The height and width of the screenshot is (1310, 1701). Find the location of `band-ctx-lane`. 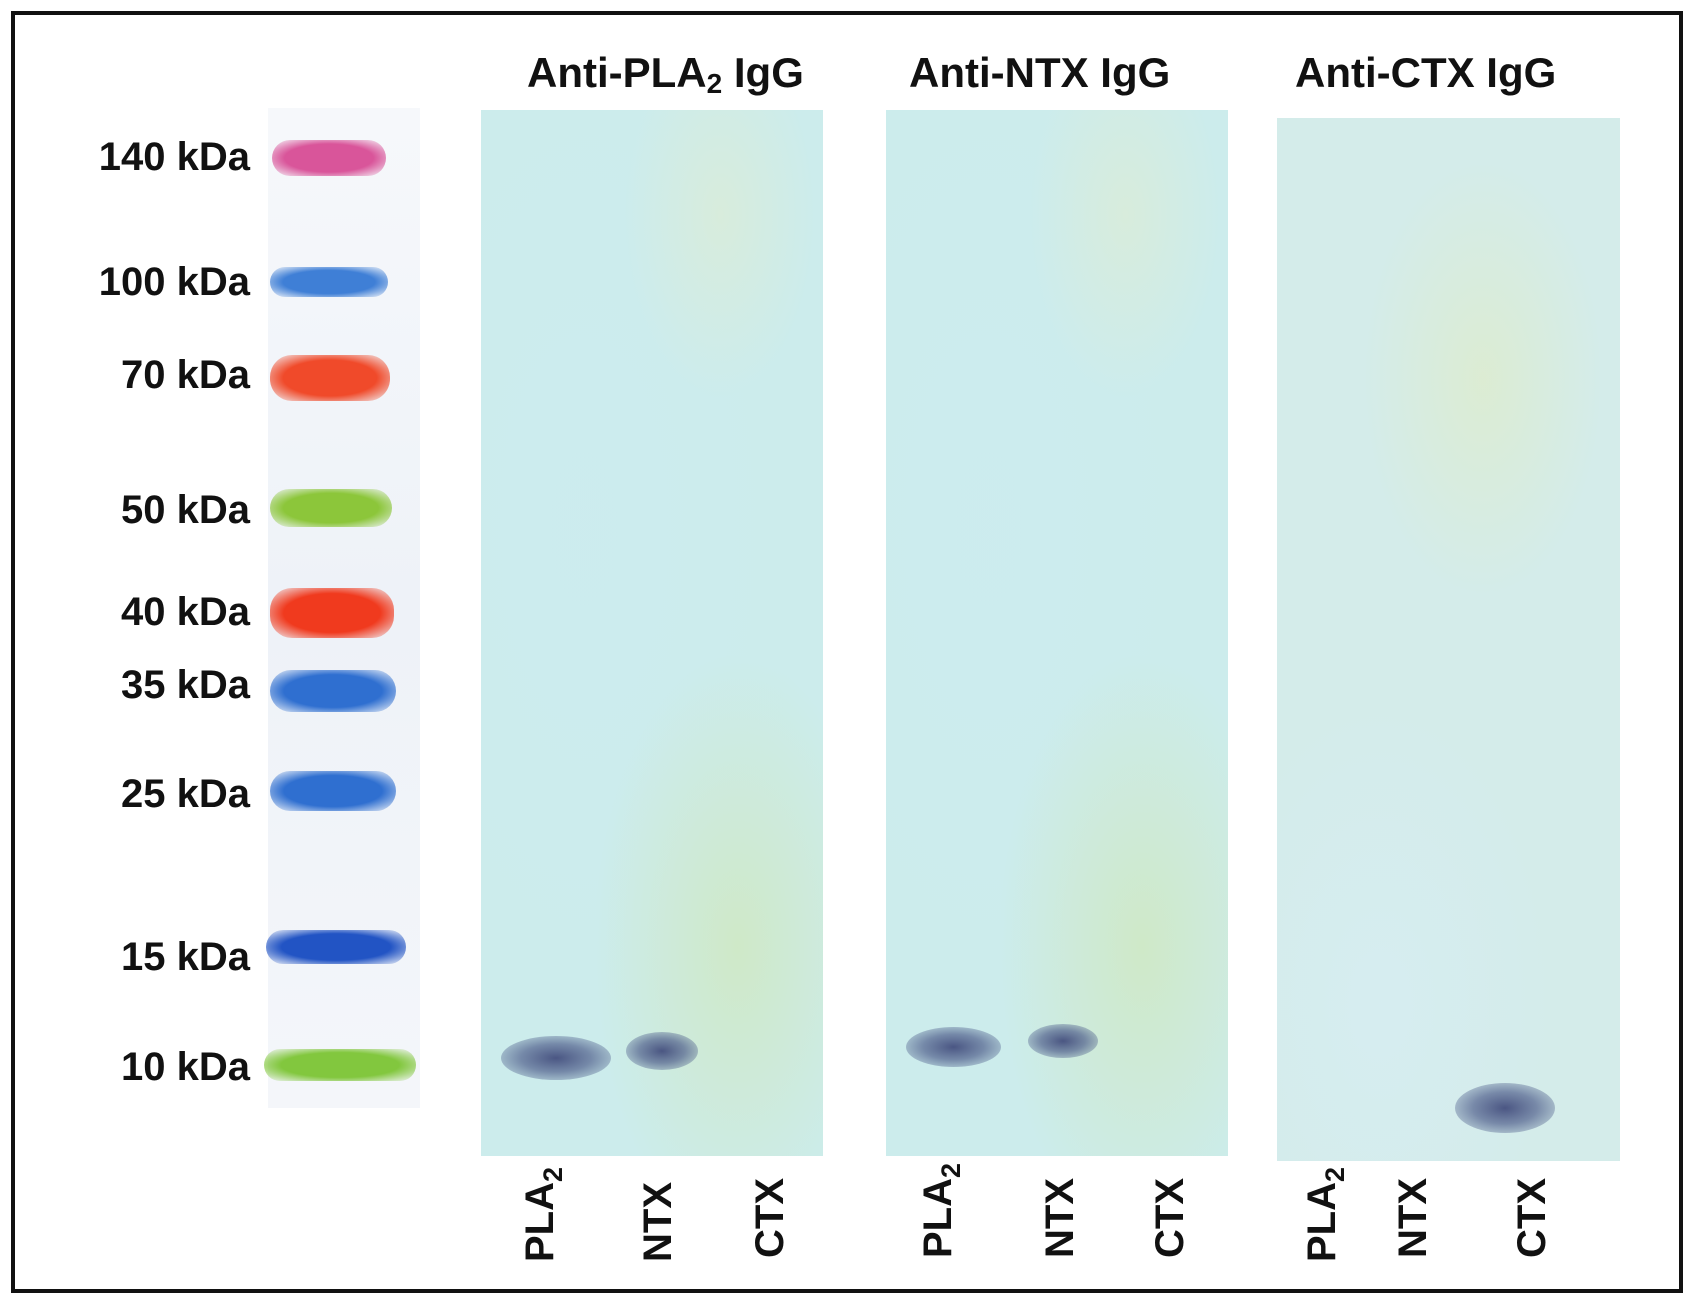

band-ctx-lane is located at coordinates (1505, 1108).